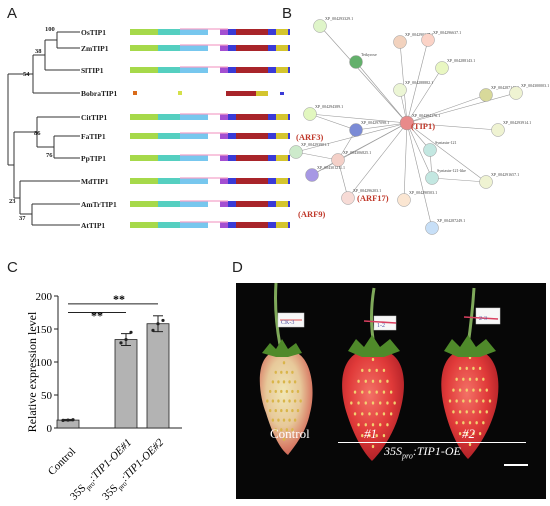 This screenshot has width=550, height=506. Describe the element at coordinates (49, 155) in the screenshot. I see `bootstrap-value: 76` at that location.